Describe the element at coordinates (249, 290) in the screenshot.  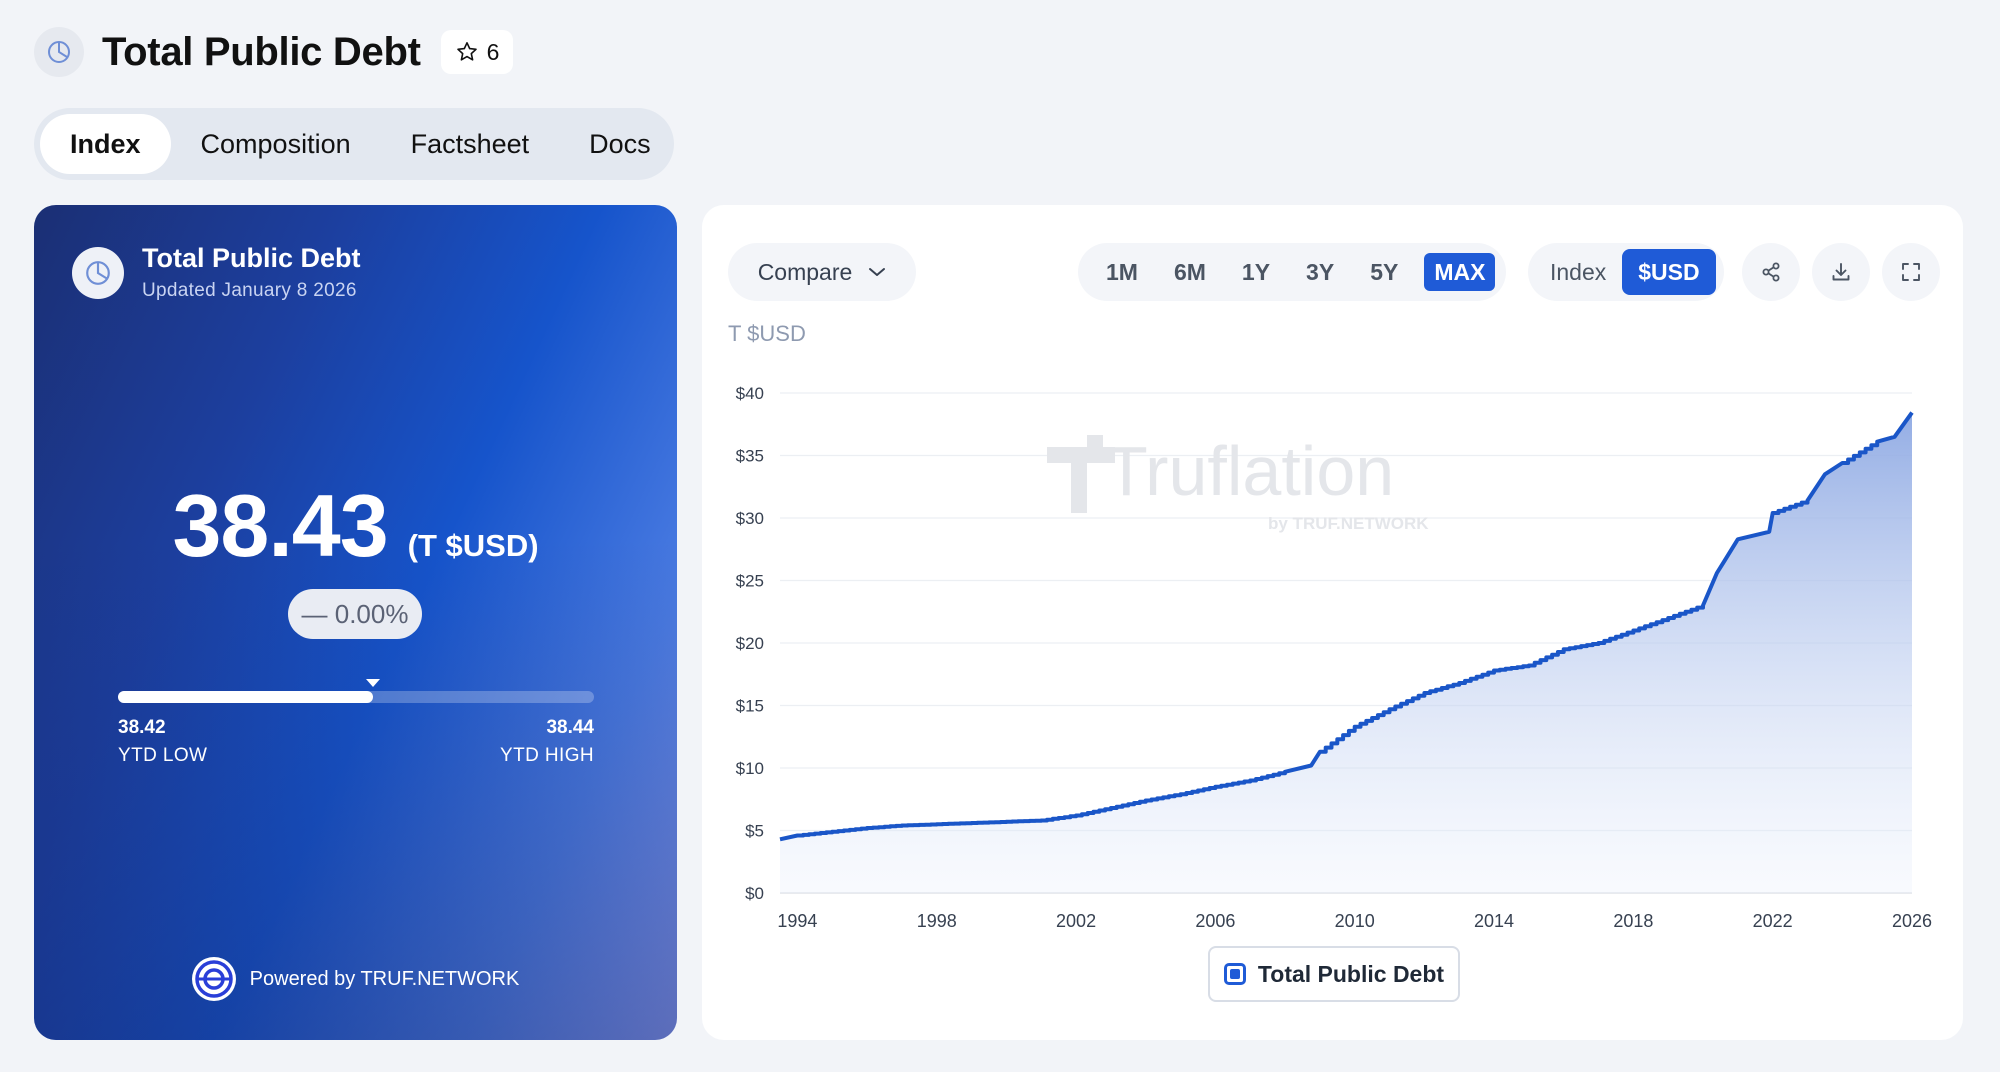
I see `updated-date: Updated January 8 2026` at that location.